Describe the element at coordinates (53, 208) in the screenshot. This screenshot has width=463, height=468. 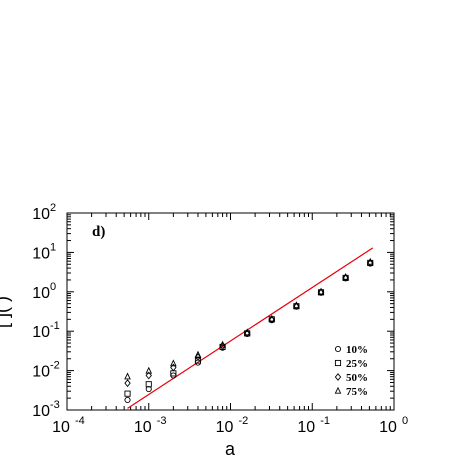
I see `y-tick-label-exponent: 2` at that location.